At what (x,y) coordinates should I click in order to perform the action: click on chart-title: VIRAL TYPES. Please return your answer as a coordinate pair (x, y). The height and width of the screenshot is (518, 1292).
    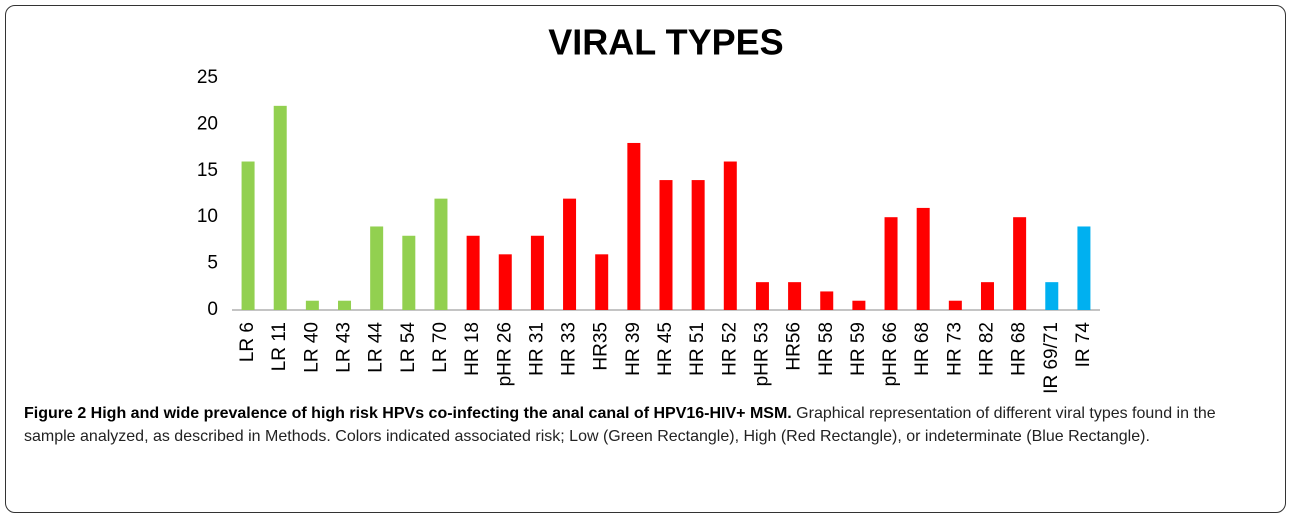
    Looking at the image, I should click on (665, 42).